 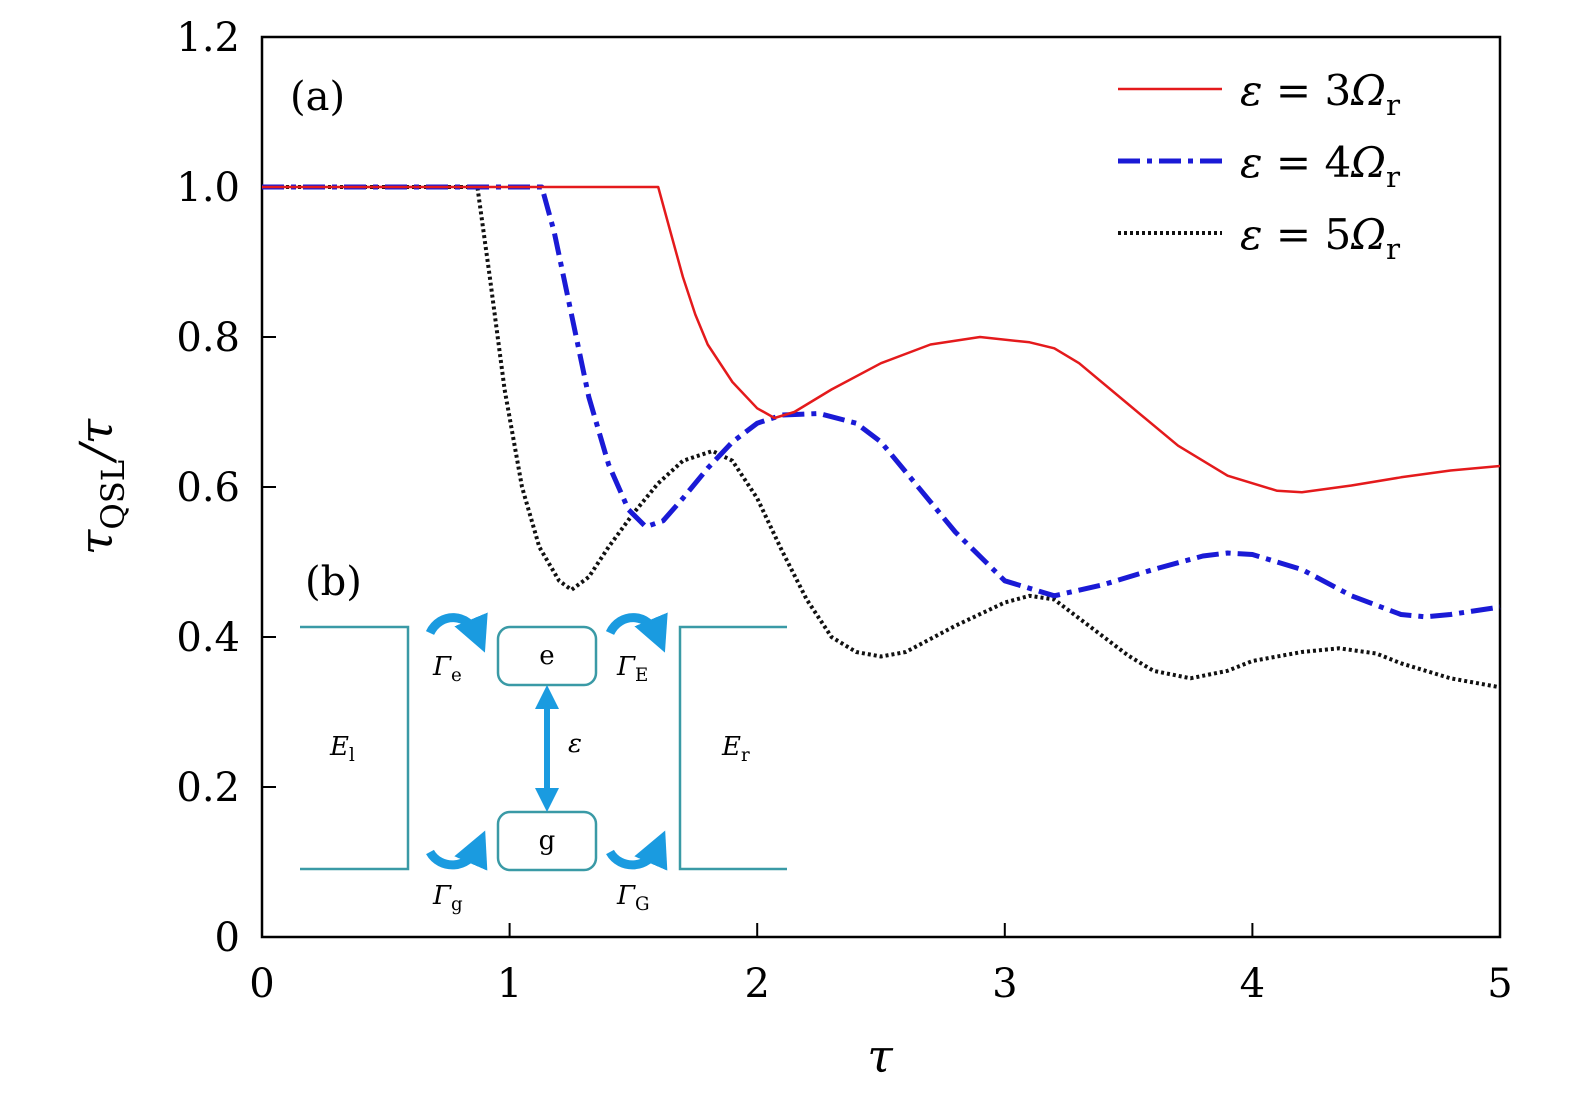 I want to click on right-reservoir-label: Er, so click(x=735, y=749).